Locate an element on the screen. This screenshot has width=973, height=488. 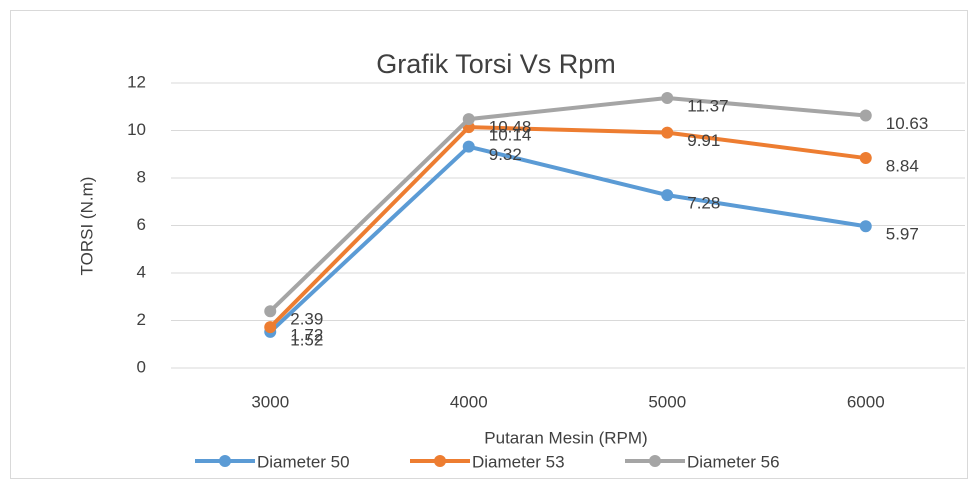
data-label: 1.52 is located at coordinates (306, 339).